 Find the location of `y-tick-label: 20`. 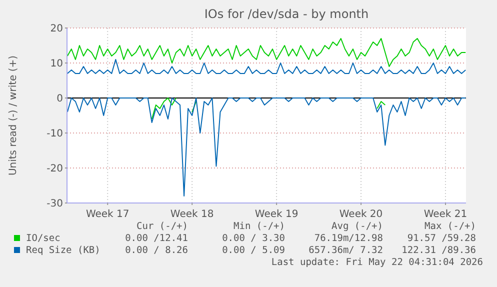

y-tick-label: 20 is located at coordinates (56, 29).